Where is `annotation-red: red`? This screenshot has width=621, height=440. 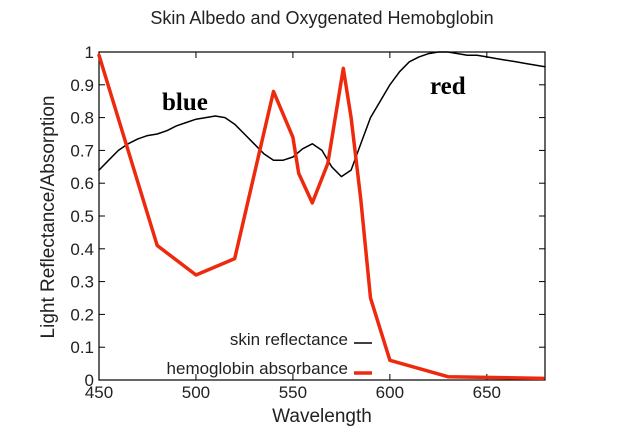
annotation-red: red is located at coordinates (448, 86).